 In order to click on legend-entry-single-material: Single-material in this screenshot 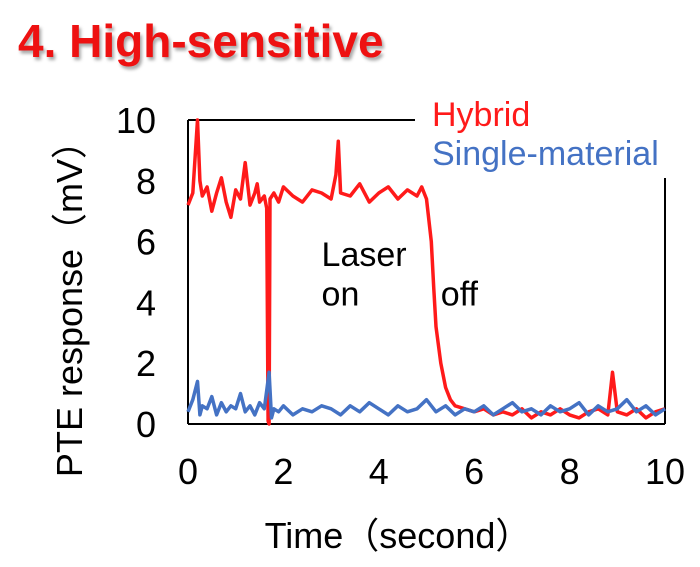, I will do `click(545, 154)`.